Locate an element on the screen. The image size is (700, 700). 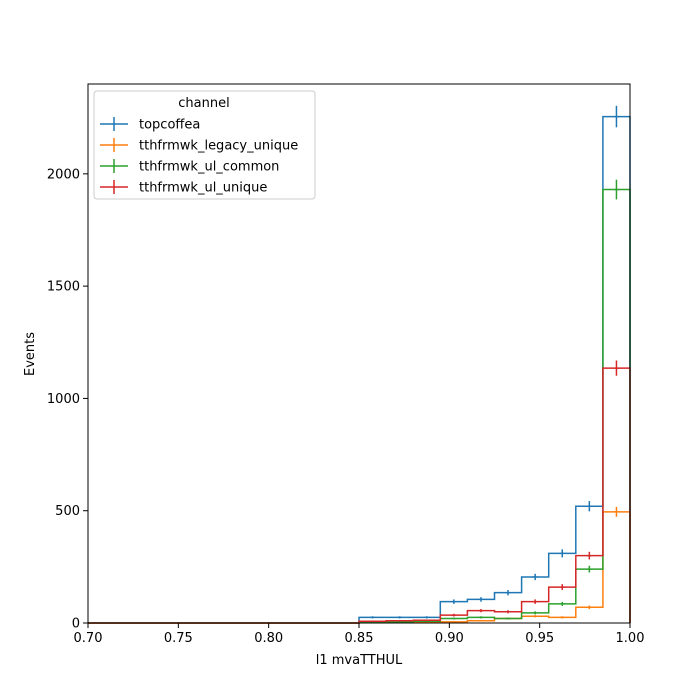
y-tick-label: 0 is located at coordinates (76, 624).